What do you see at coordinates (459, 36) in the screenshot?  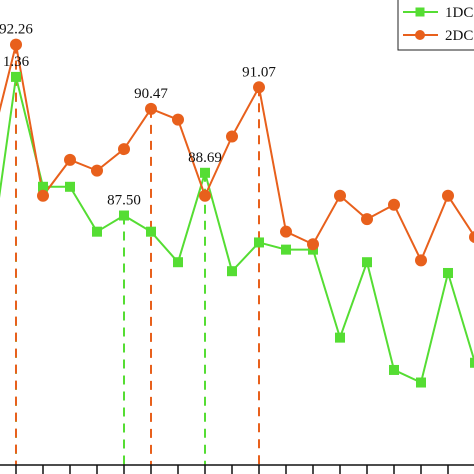 I see `legend-label-2dc: 2DC` at bounding box center [459, 36].